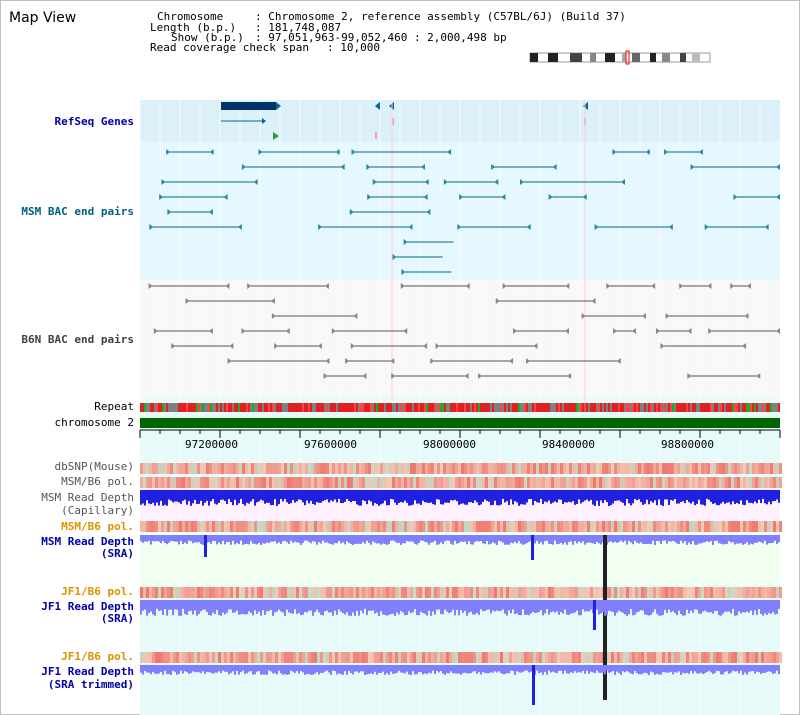 The image size is (800, 715). What do you see at coordinates (248, 106) in the screenshot?
I see `refseq-gene` at bounding box center [248, 106].